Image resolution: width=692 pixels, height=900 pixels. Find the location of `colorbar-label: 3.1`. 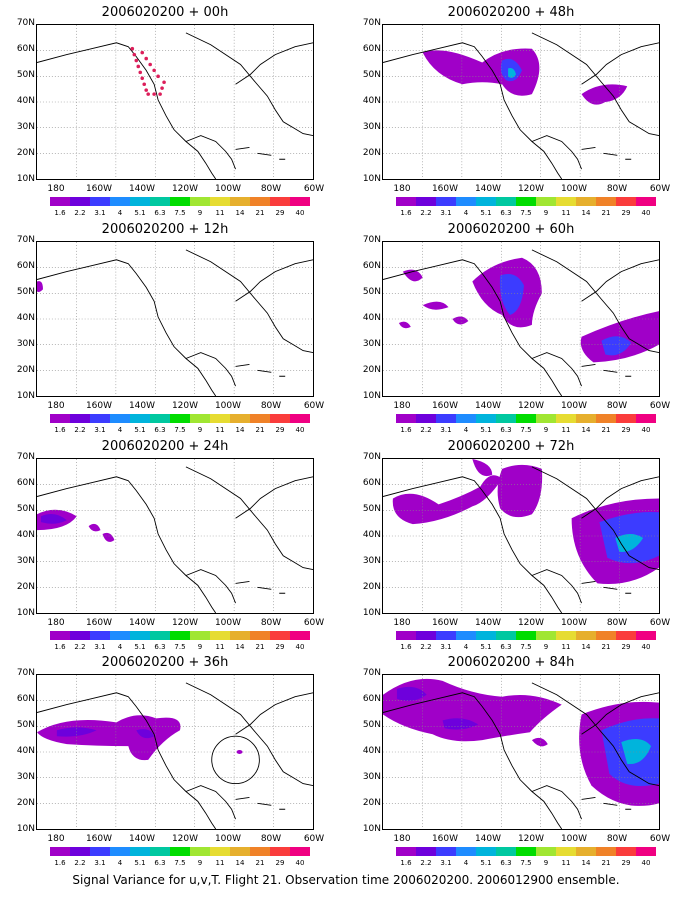

colorbar-label: 3.1 is located at coordinates (446, 430).